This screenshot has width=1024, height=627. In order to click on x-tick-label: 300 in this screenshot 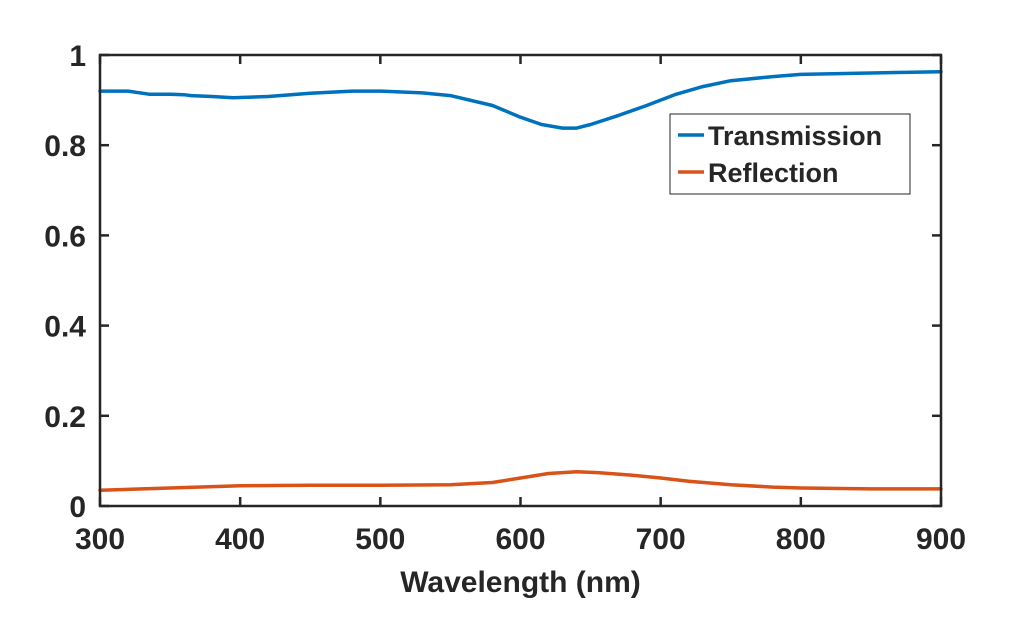, I will do `click(100, 539)`.